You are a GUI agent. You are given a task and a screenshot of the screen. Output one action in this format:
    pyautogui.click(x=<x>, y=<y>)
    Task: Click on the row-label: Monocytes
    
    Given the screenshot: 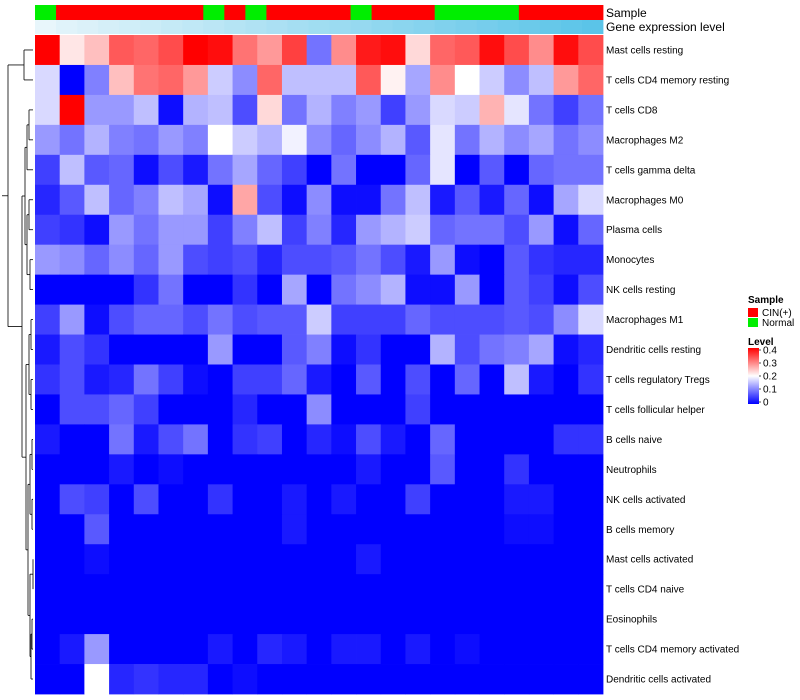 What is the action you would take?
    pyautogui.click(x=630, y=260)
    